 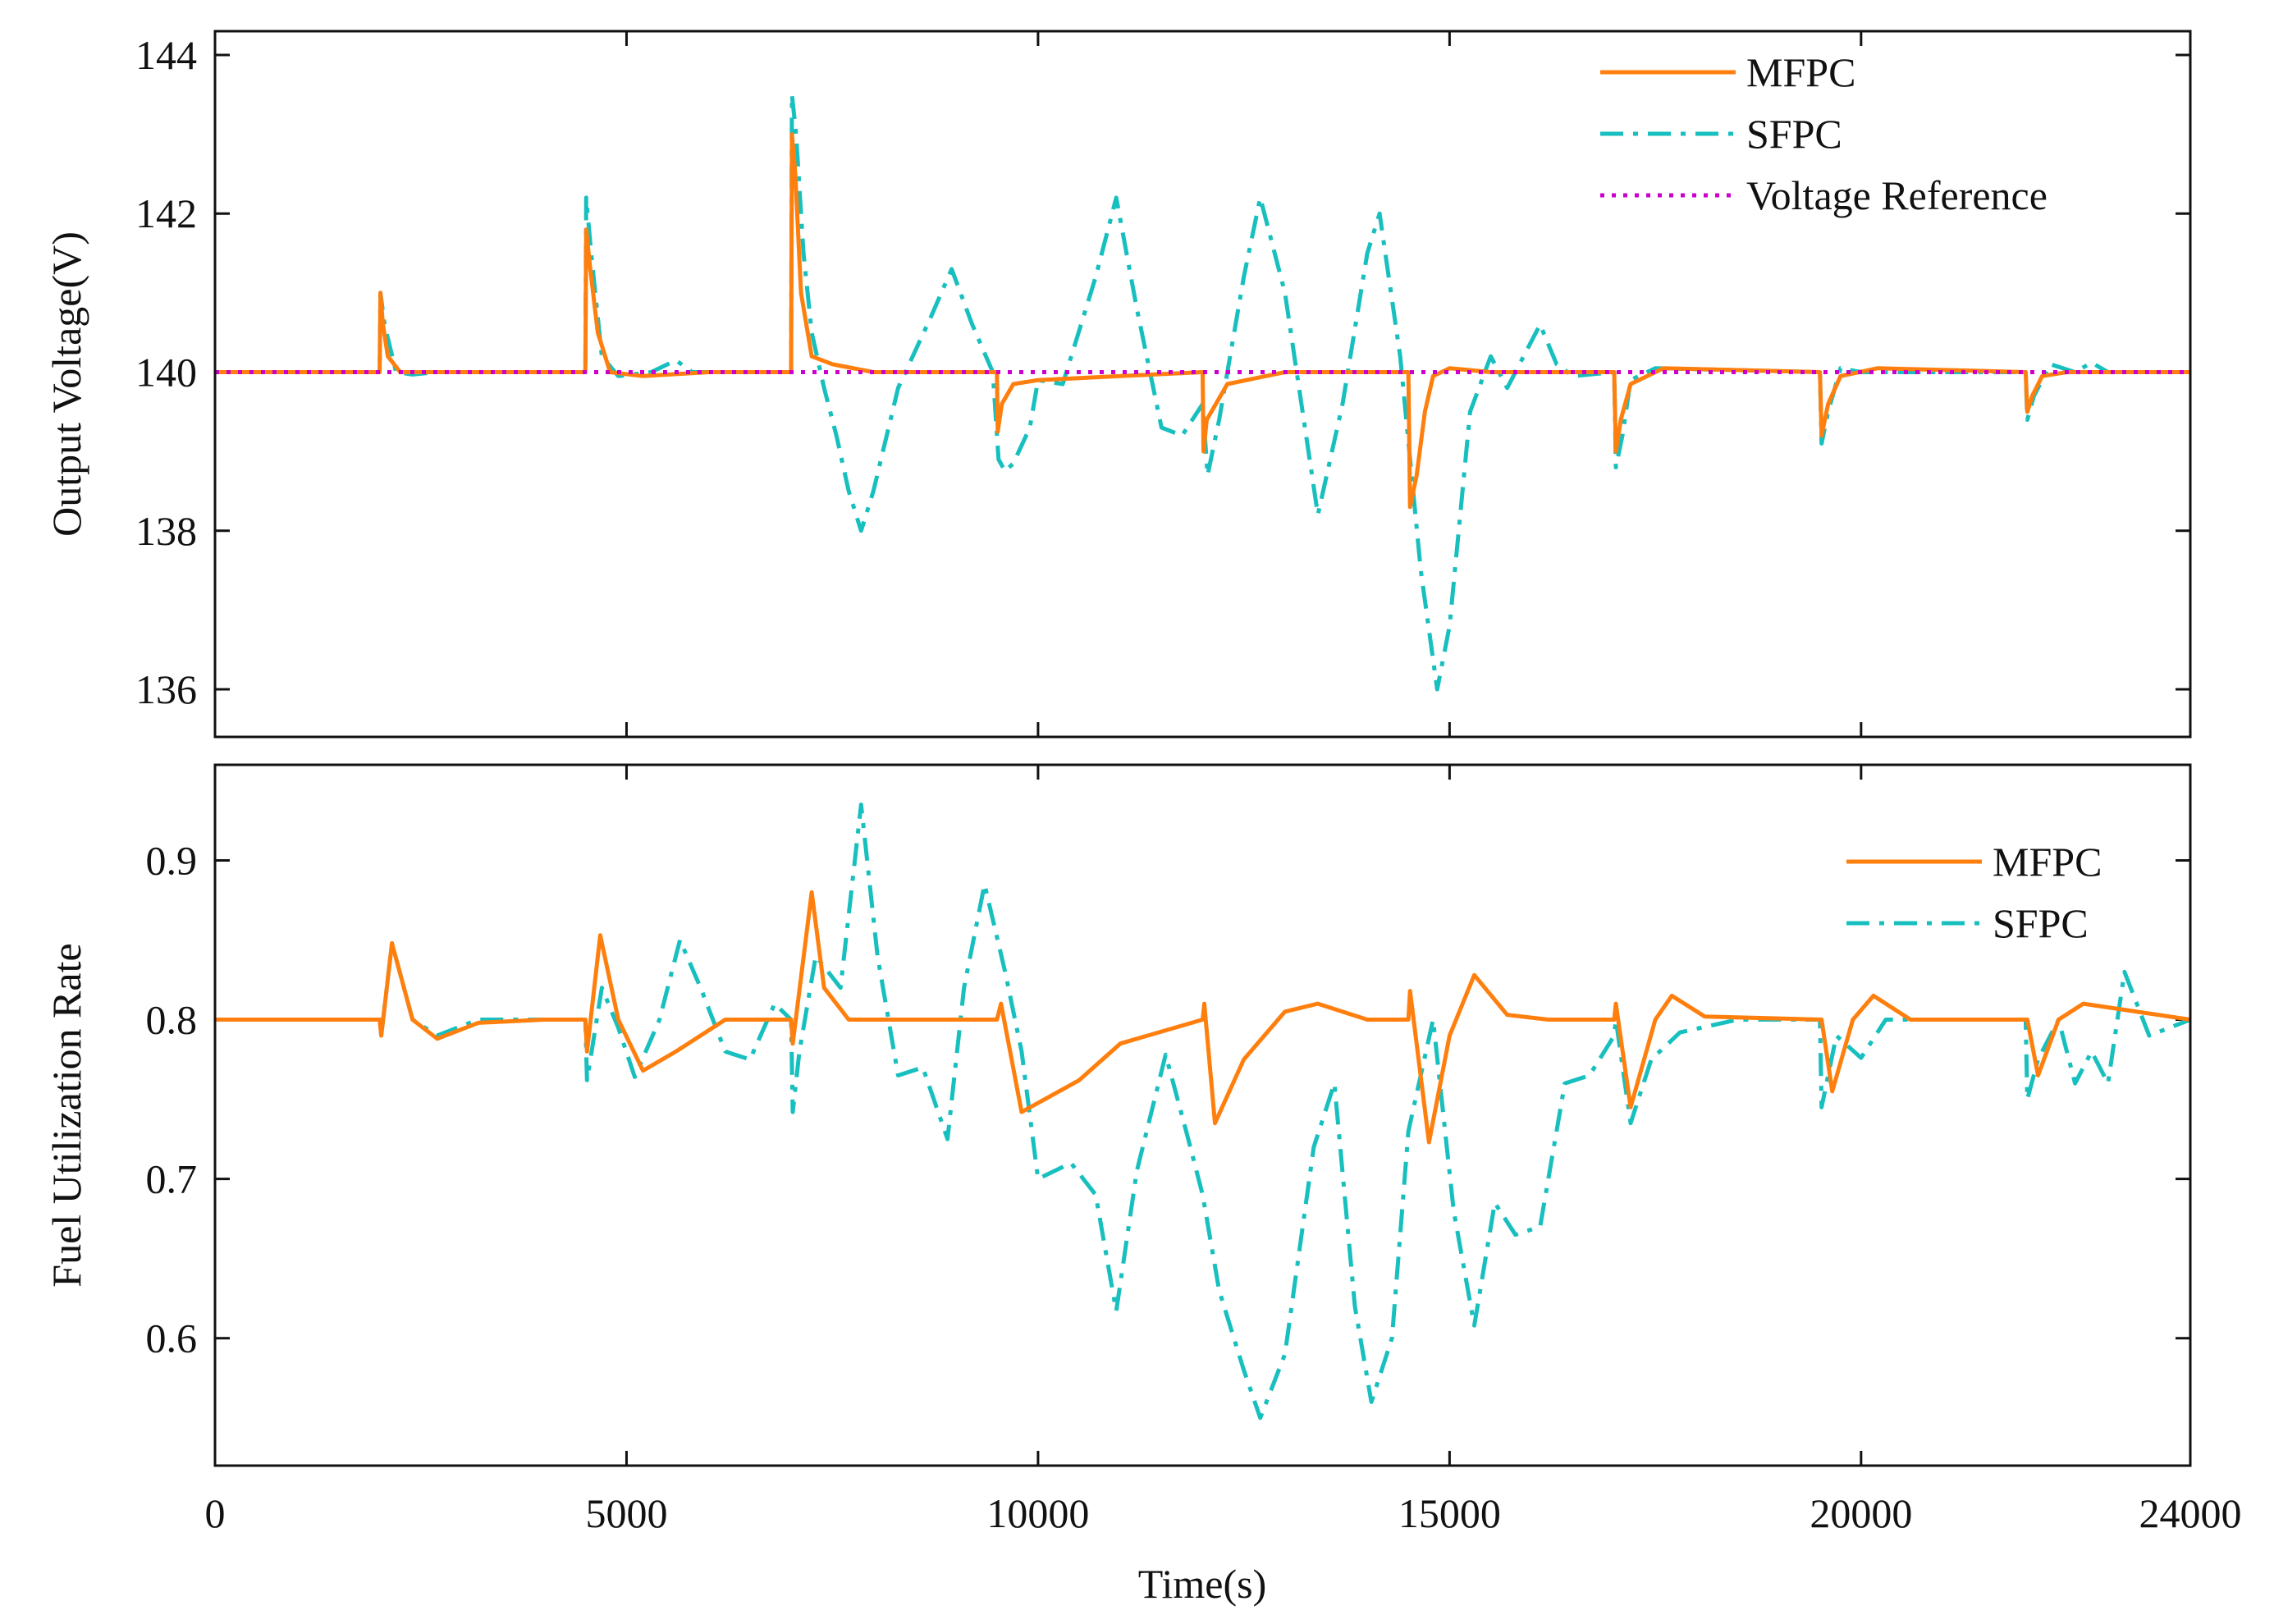 I want to click on x-tick-label: 0, so click(x=215, y=1513).